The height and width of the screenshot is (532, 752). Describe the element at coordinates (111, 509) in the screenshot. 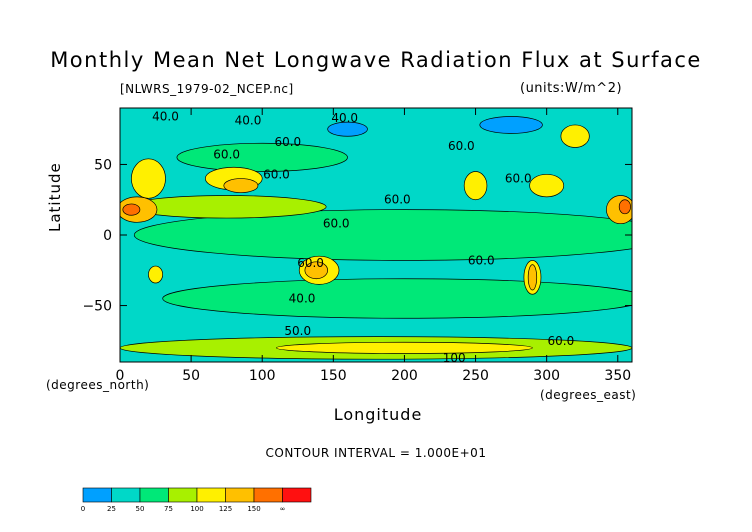

I see `legend-tick-label: 25` at that location.